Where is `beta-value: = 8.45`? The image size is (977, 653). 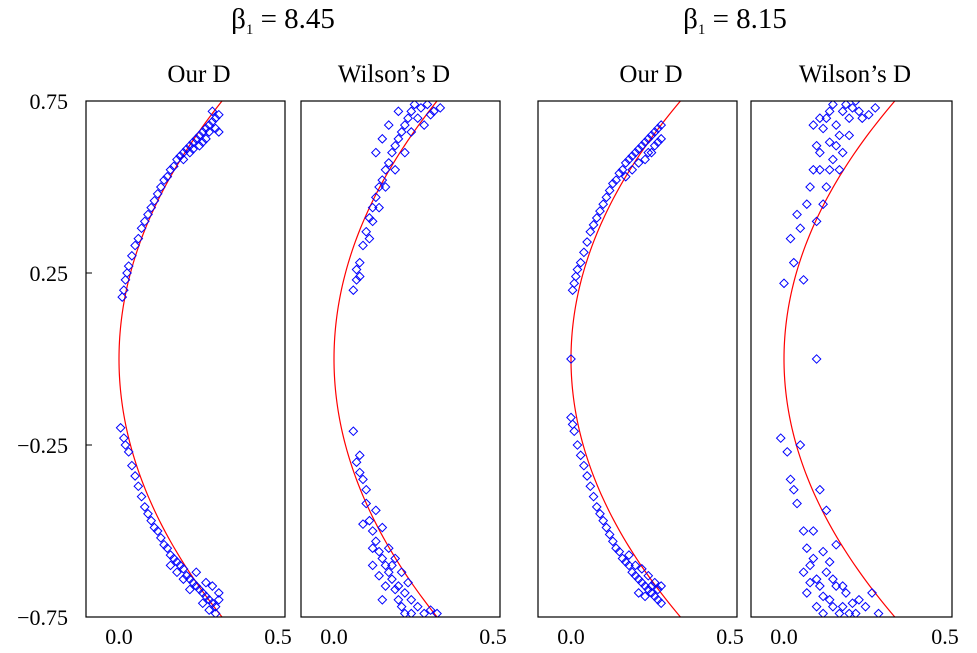 beta-value: = 8.45 is located at coordinates (294, 19).